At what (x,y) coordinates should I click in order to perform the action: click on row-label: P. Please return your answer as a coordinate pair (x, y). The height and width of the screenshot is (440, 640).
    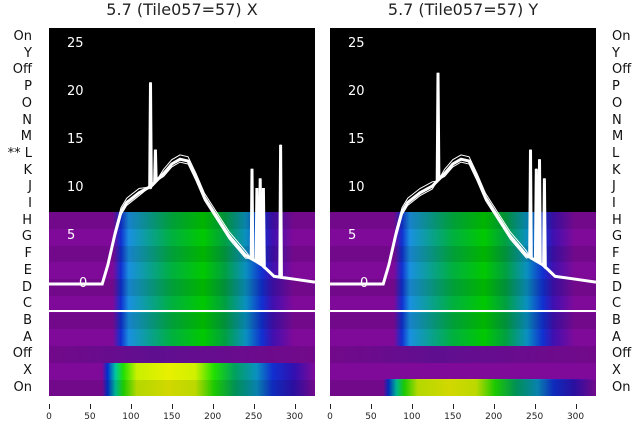
    Looking at the image, I should click on (616, 87).